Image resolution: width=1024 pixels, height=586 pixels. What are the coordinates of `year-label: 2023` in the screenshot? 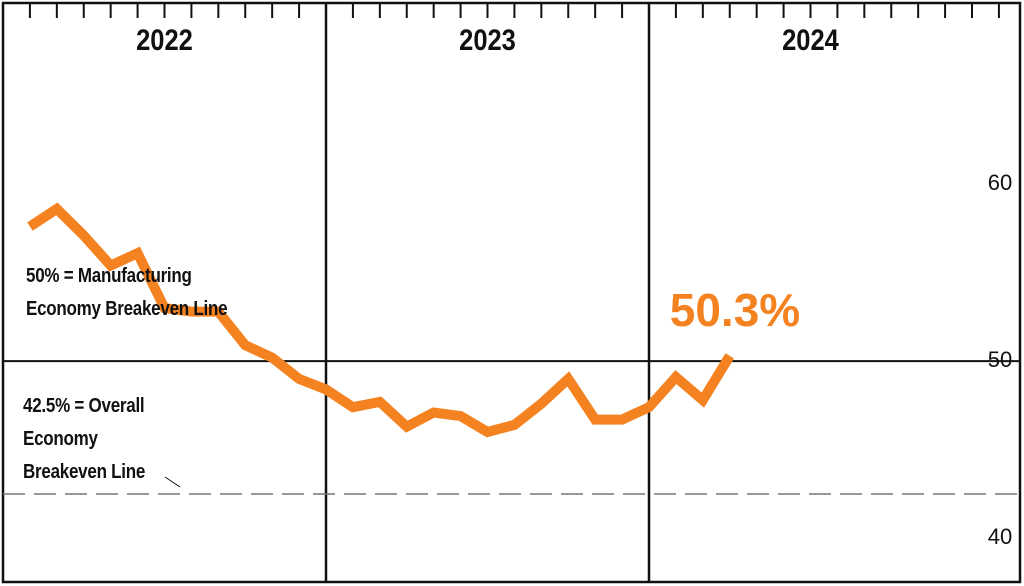 It's located at (487, 39).